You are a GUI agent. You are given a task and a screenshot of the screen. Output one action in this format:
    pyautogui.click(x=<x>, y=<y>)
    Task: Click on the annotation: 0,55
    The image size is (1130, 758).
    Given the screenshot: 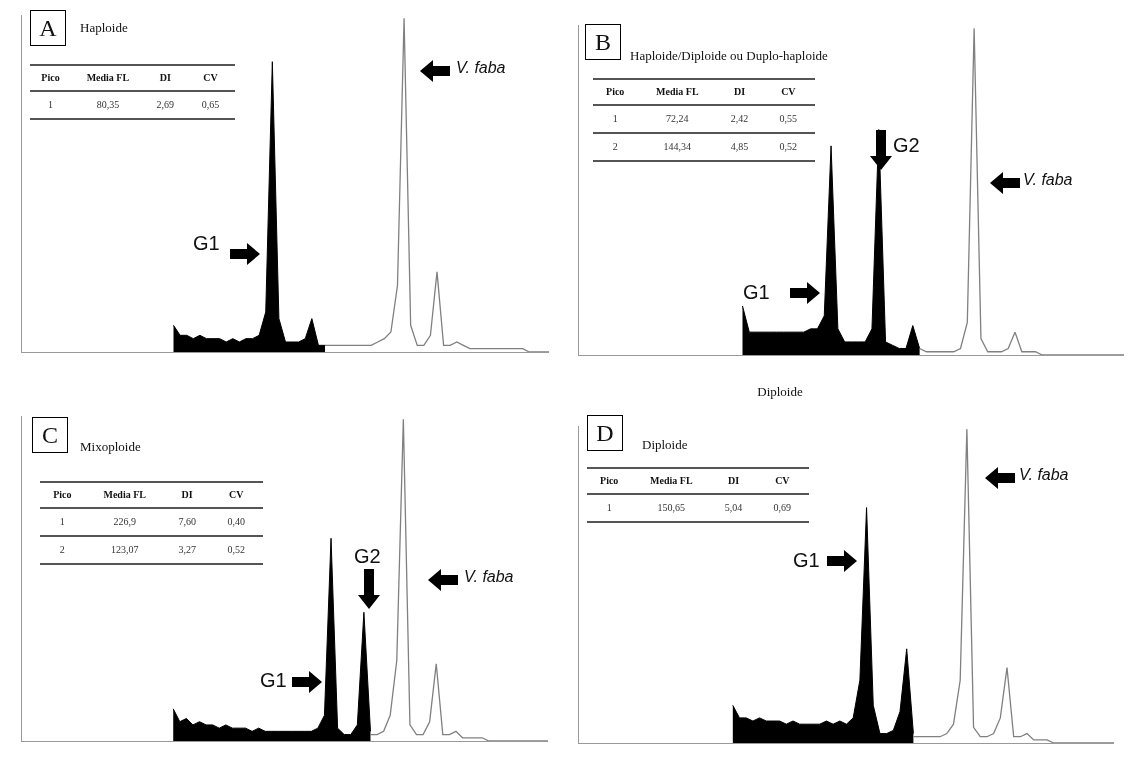 What is the action you would take?
    pyautogui.click(x=788, y=118)
    